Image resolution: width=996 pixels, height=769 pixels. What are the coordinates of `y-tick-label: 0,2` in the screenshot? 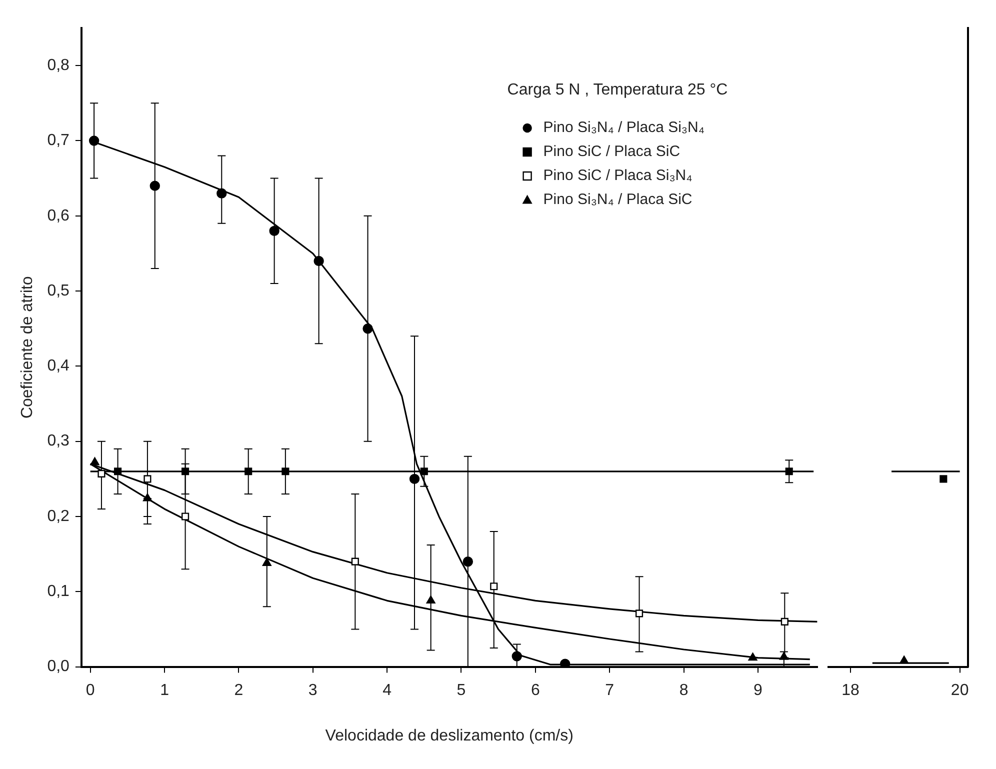 It's located at (58, 516).